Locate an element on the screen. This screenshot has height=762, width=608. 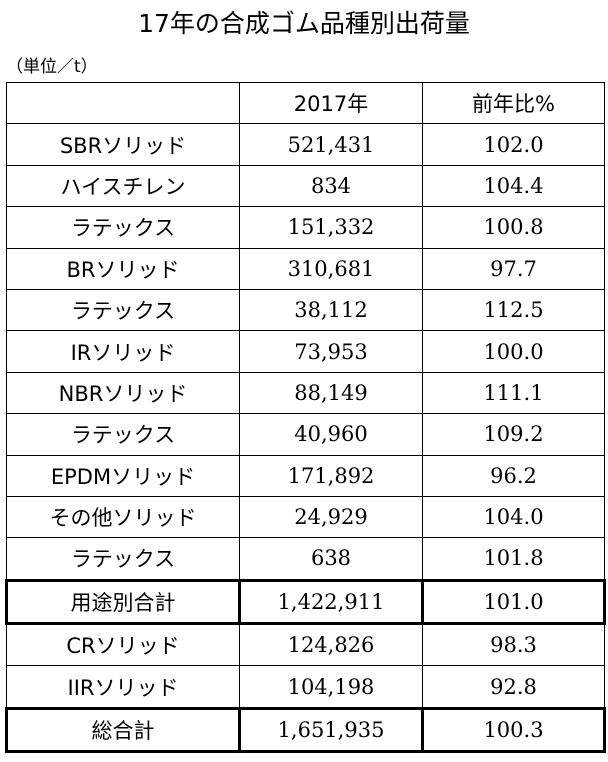
row-quantity: 24,929 is located at coordinates (331, 517).